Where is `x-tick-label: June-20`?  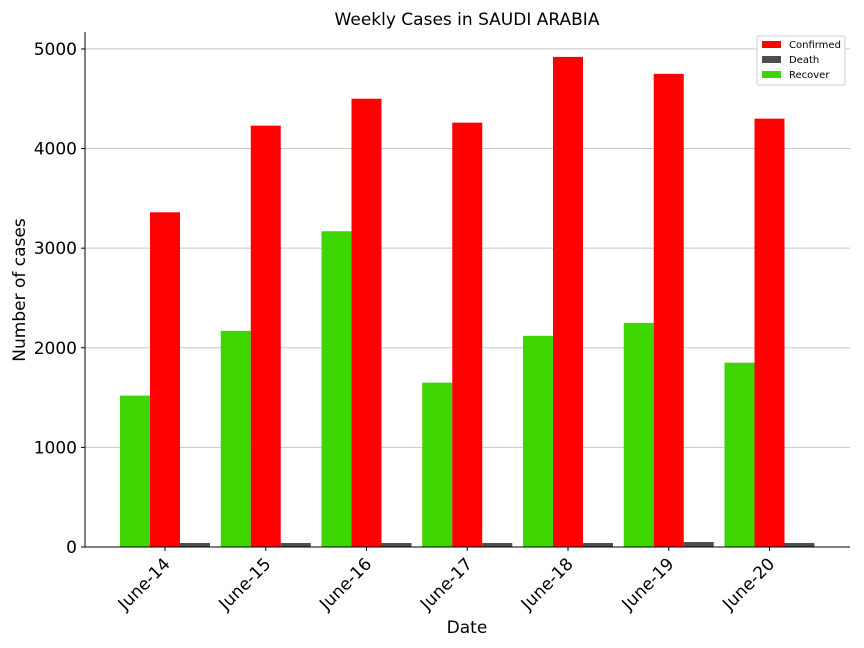 x-tick-label: June-20 is located at coordinates (748, 584).